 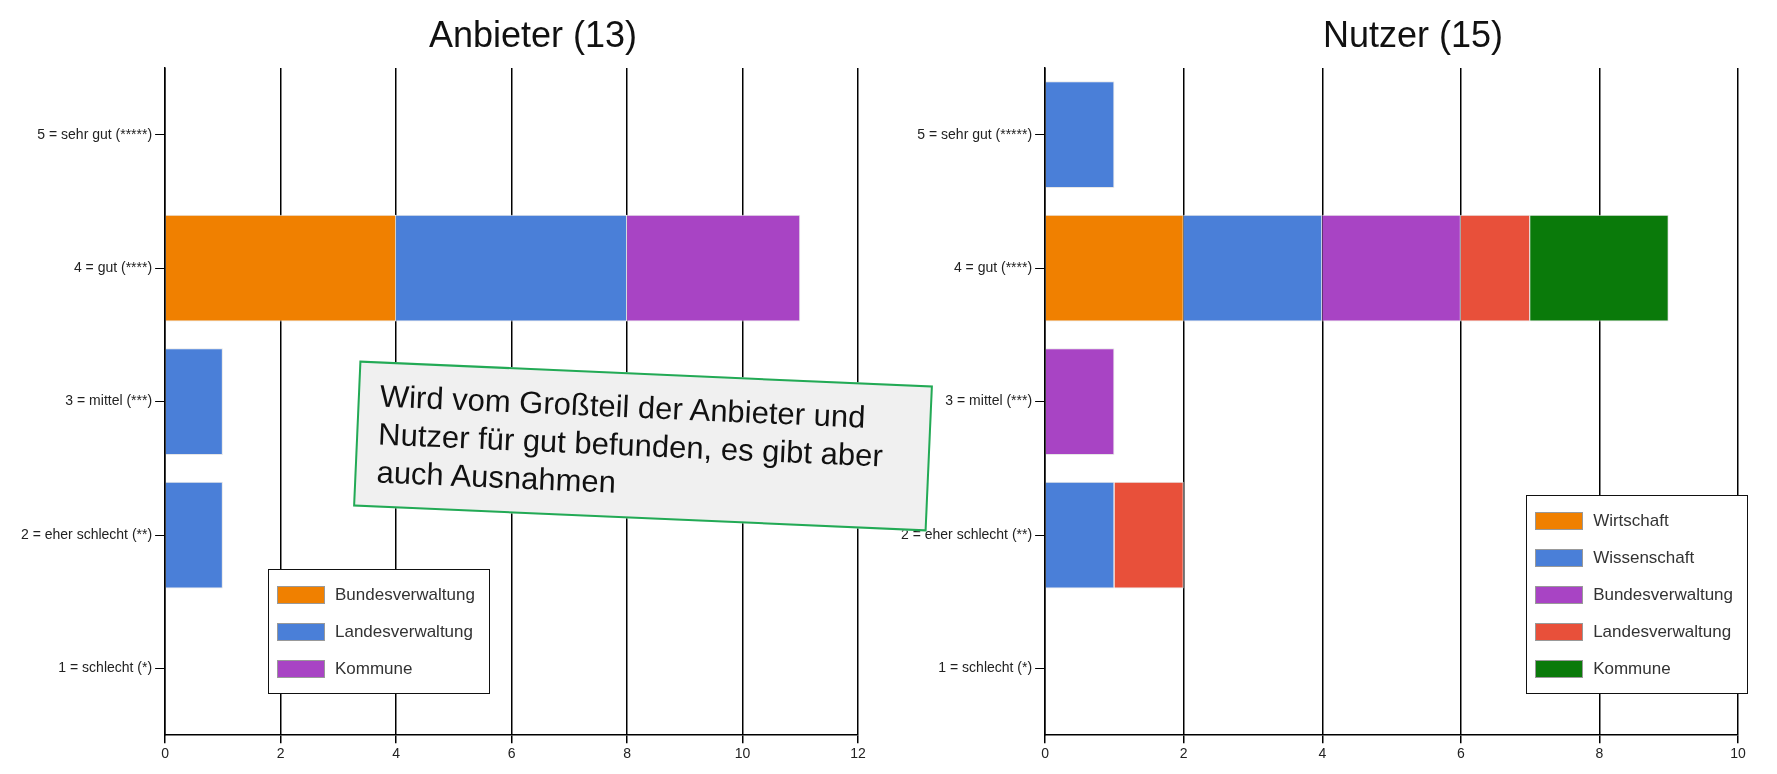 I want to click on legend-label: Wissenschaft, so click(x=1644, y=557).